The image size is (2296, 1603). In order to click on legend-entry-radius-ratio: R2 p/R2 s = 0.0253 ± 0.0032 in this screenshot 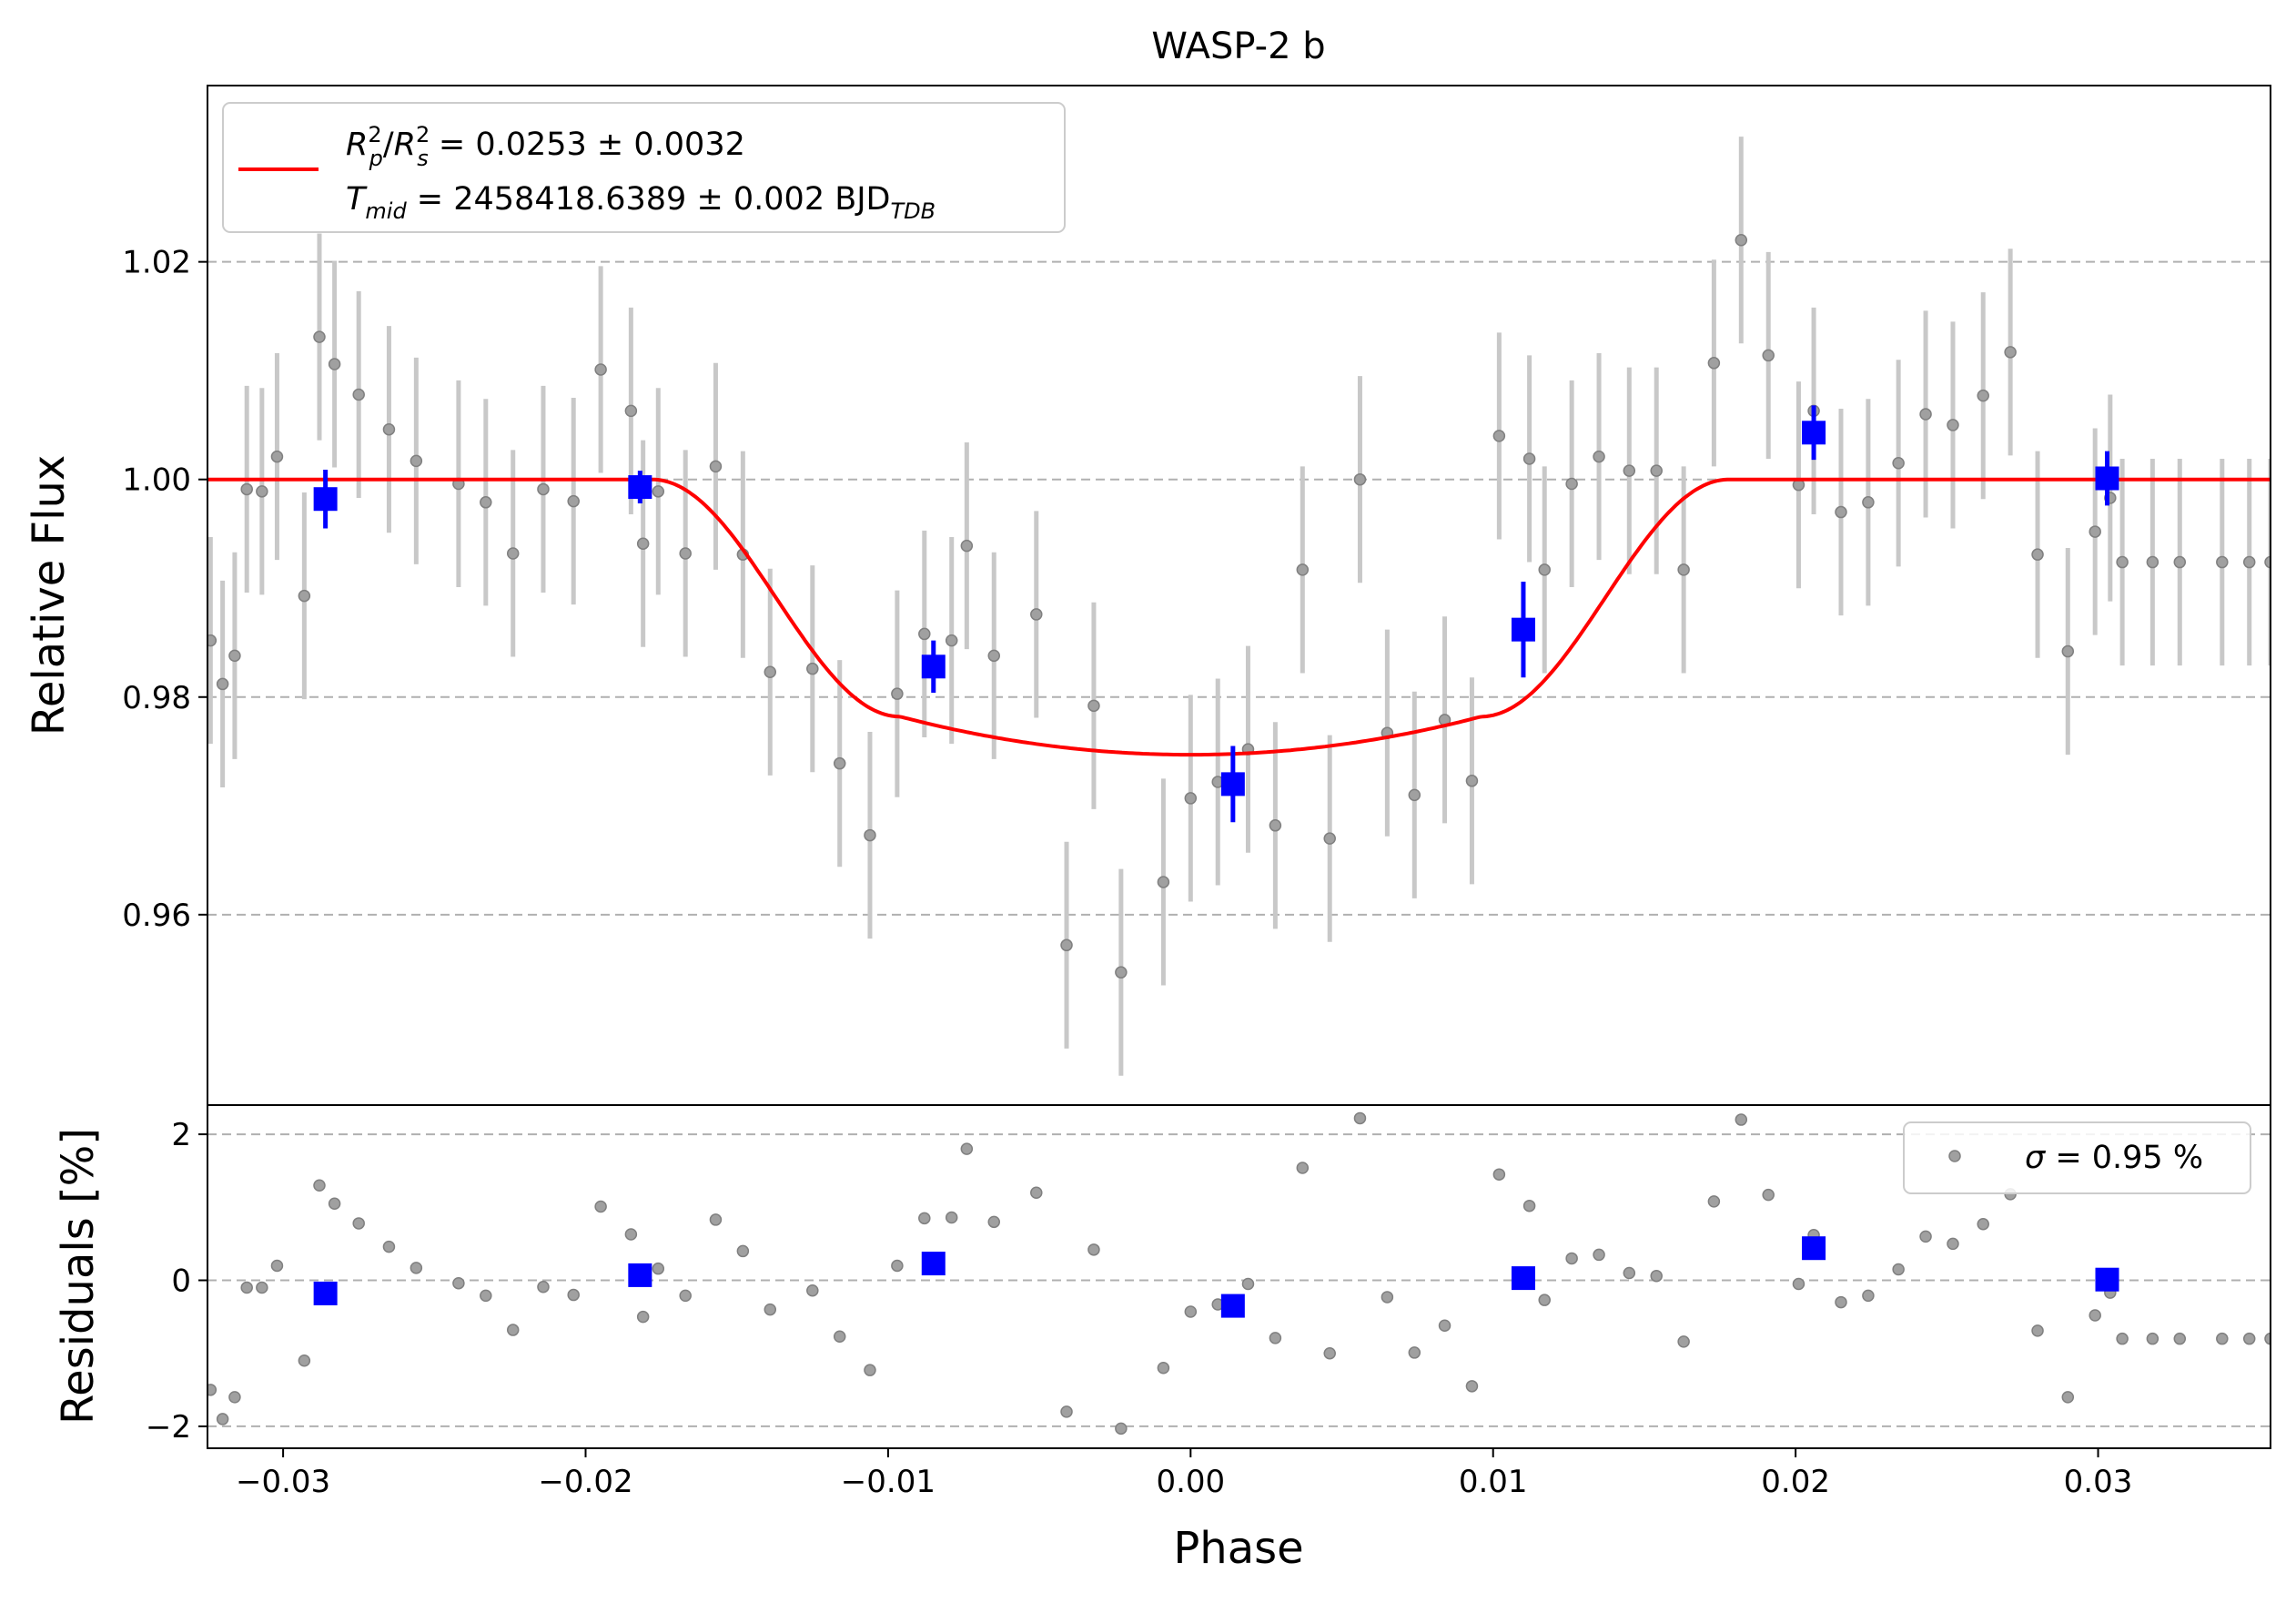, I will do `click(545, 146)`.